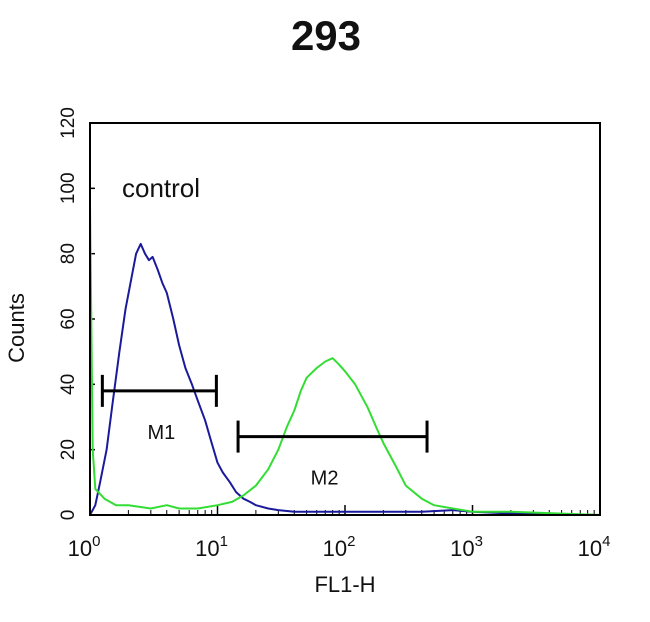  I want to click on x-tick-labels: 10⁰ 10¹ 10² 10³ 10⁴, so click(339, 547).